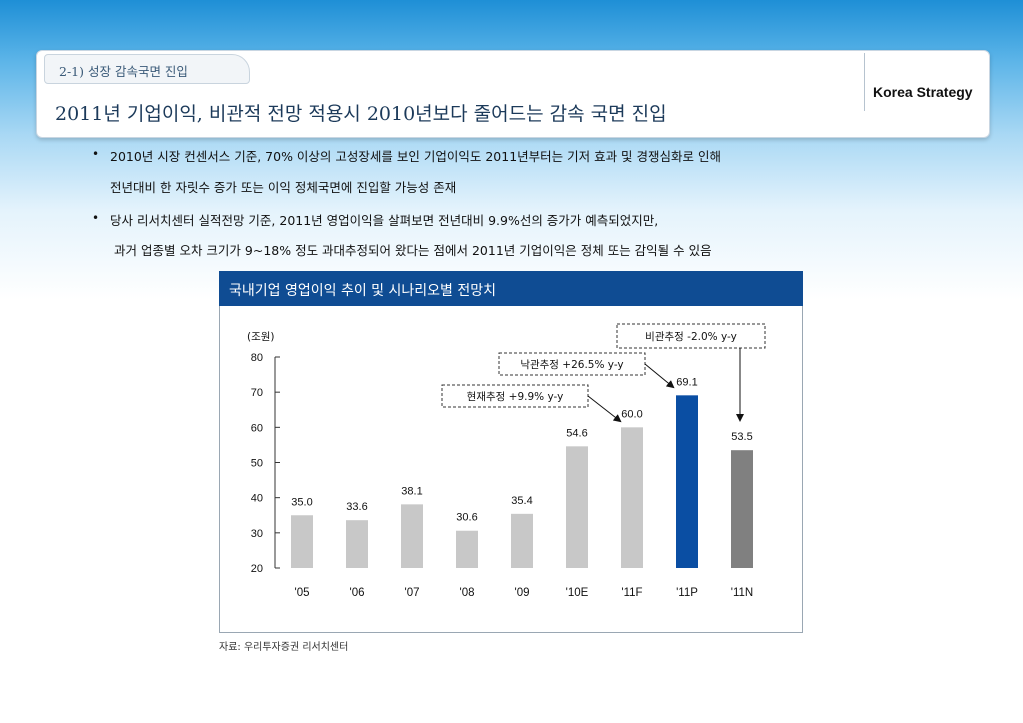 The height and width of the screenshot is (723, 1023). What do you see at coordinates (411, 491) in the screenshot?
I see `bar-value-label: 38.1` at bounding box center [411, 491].